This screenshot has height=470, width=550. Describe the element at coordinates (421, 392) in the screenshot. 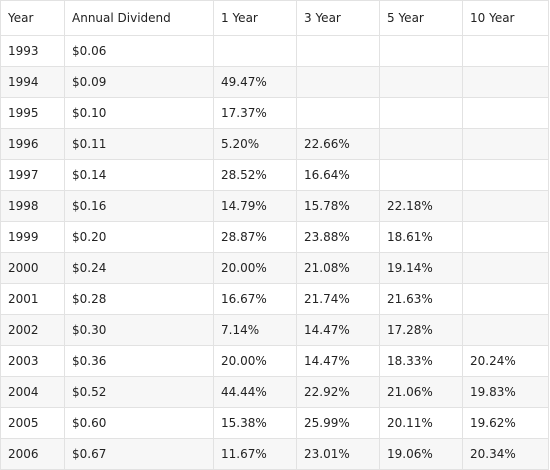

I see `growth-5-year-cell: 21.06%` at that location.